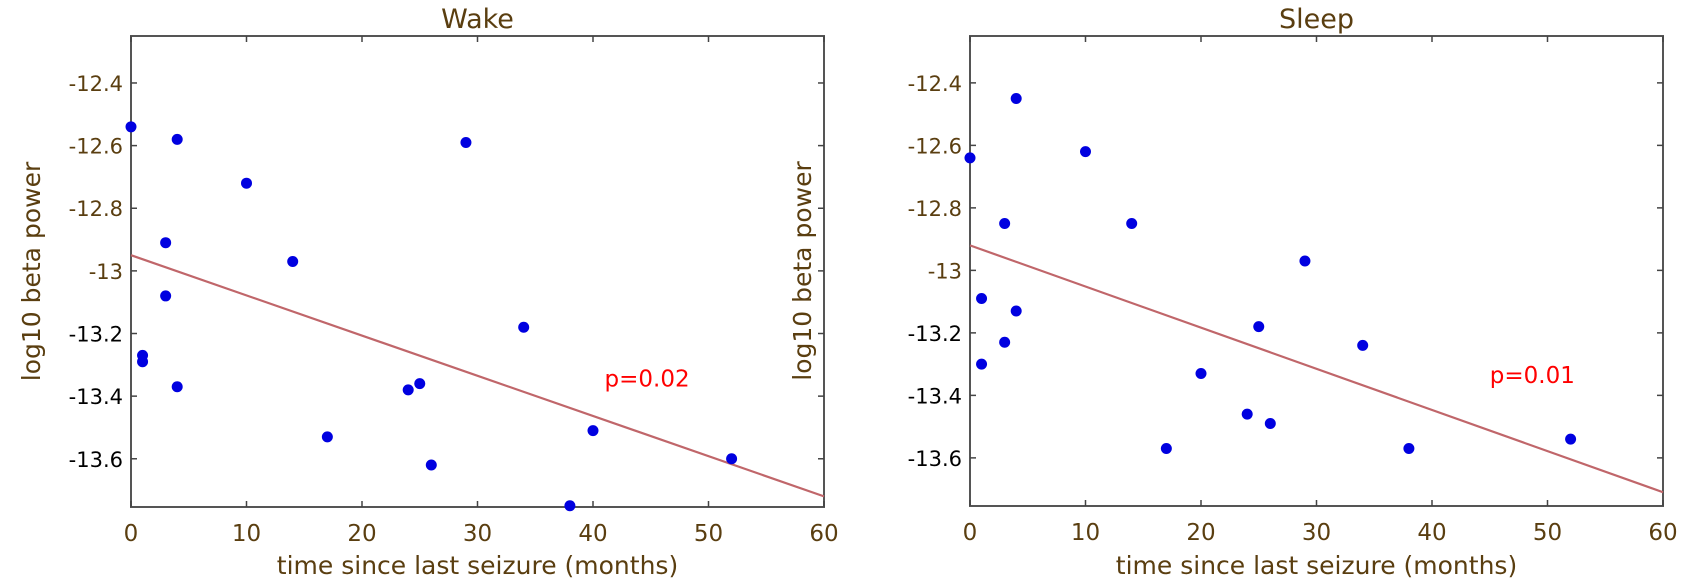 This screenshot has height=584, width=1699. Describe the element at coordinates (96, 84) in the screenshot. I see `wake-ytick-label: -12.4` at that location.